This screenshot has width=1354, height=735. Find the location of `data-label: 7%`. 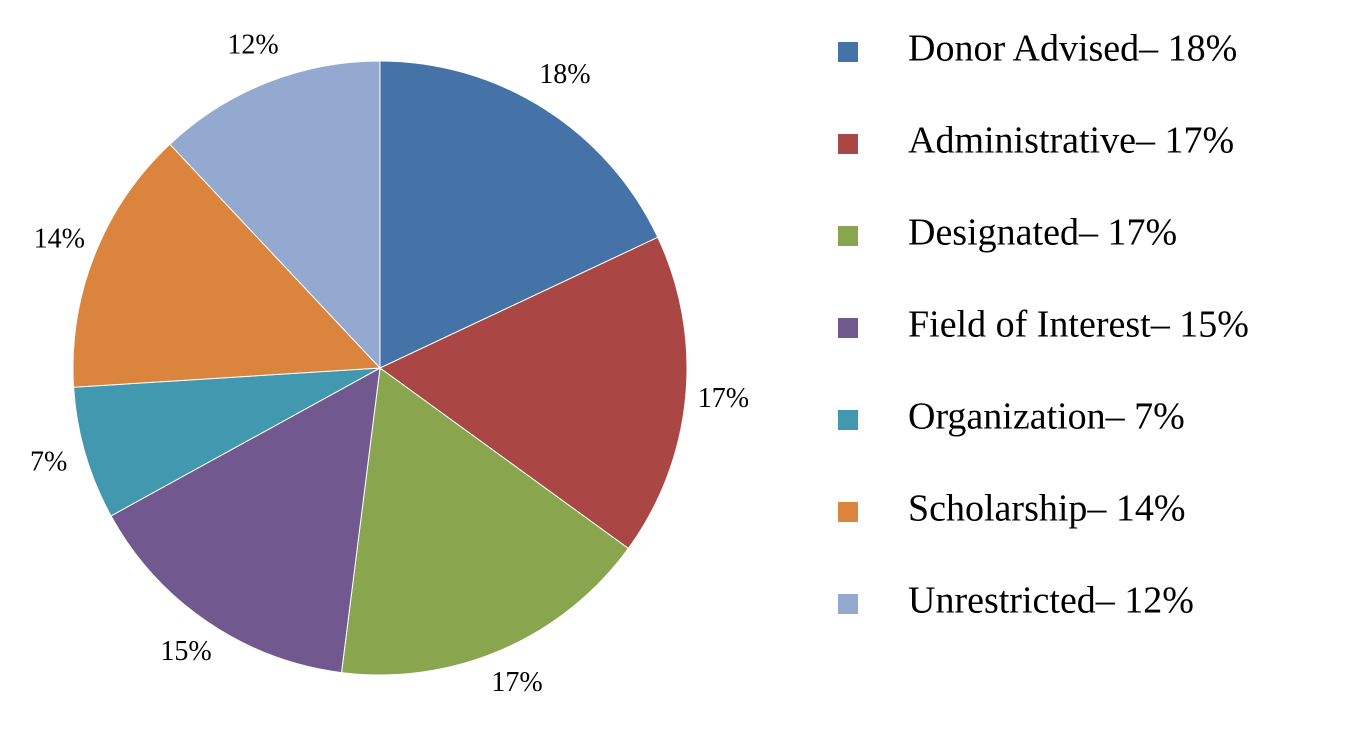

data-label: 7% is located at coordinates (48, 462).